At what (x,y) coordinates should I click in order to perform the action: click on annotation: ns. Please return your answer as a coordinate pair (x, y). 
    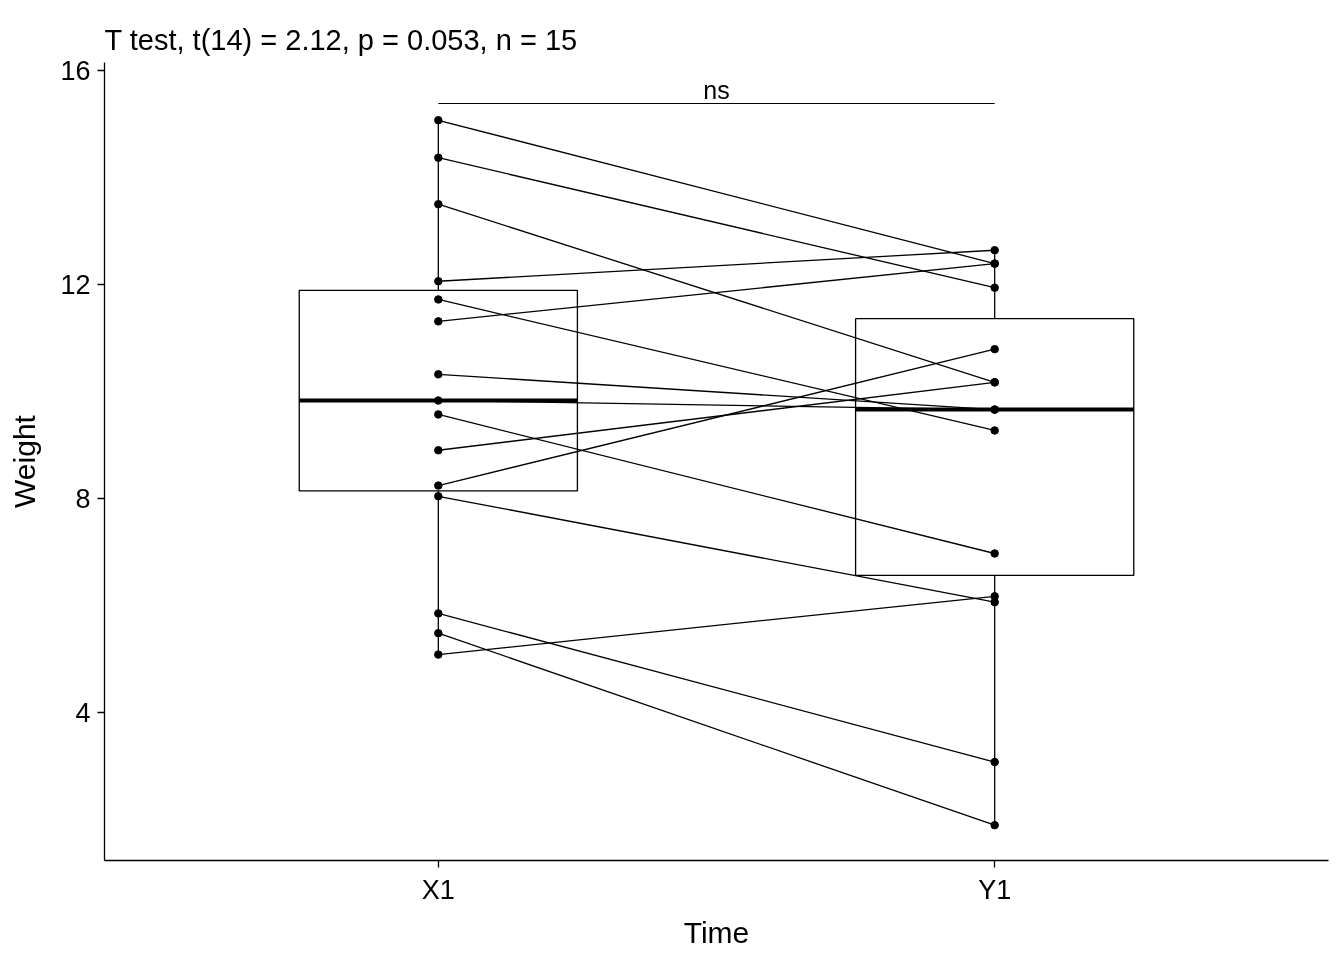
    Looking at the image, I should click on (716, 89).